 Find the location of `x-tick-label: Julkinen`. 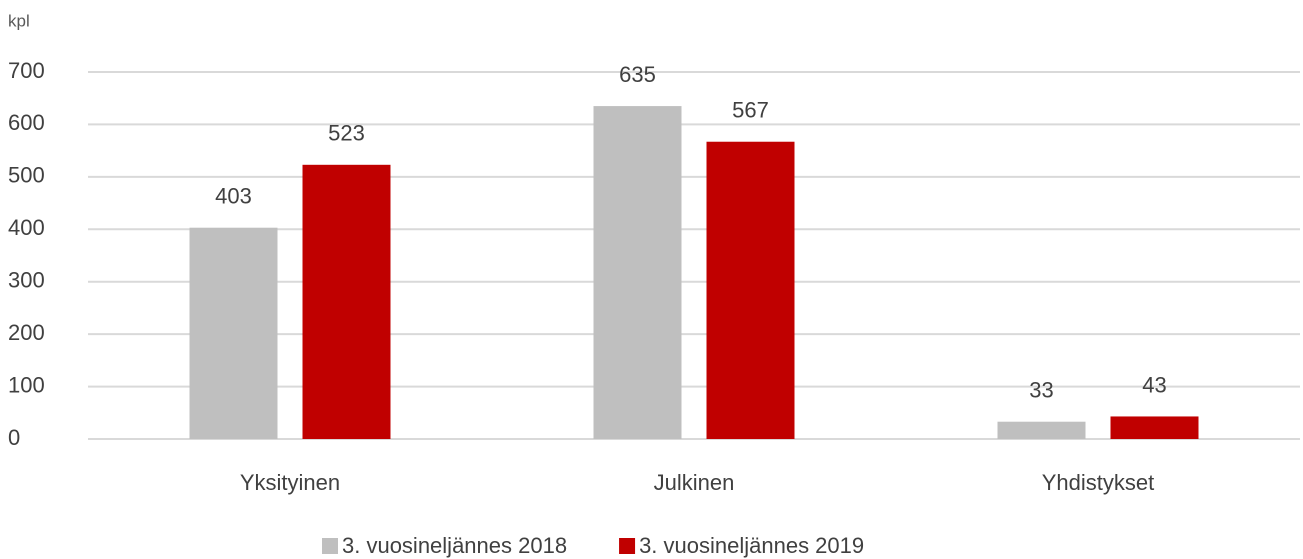

x-tick-label: Julkinen is located at coordinates (694, 482).